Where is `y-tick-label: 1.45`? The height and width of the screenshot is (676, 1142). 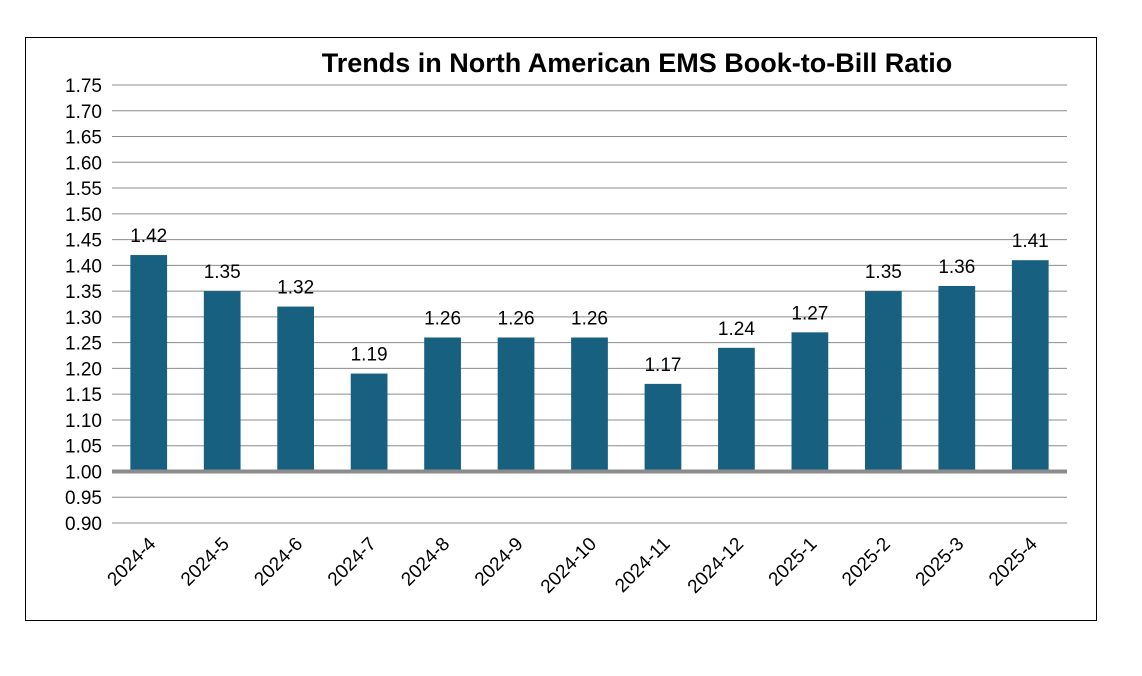
y-tick-label: 1.45 is located at coordinates (83, 241).